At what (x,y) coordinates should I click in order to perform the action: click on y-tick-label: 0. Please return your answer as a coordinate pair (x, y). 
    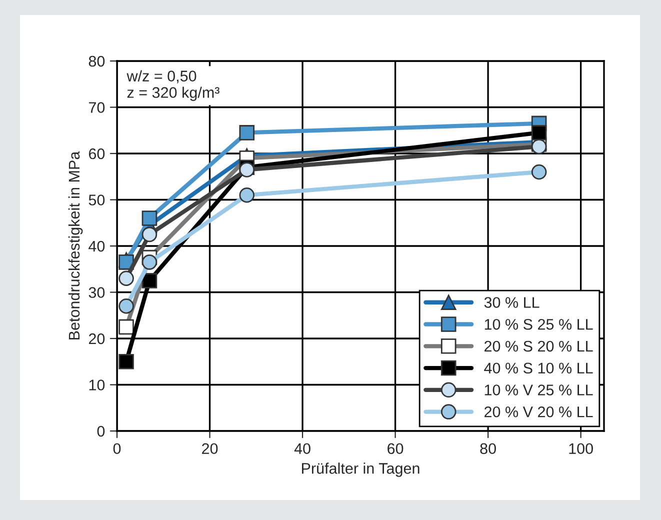
    Looking at the image, I should click on (101, 431).